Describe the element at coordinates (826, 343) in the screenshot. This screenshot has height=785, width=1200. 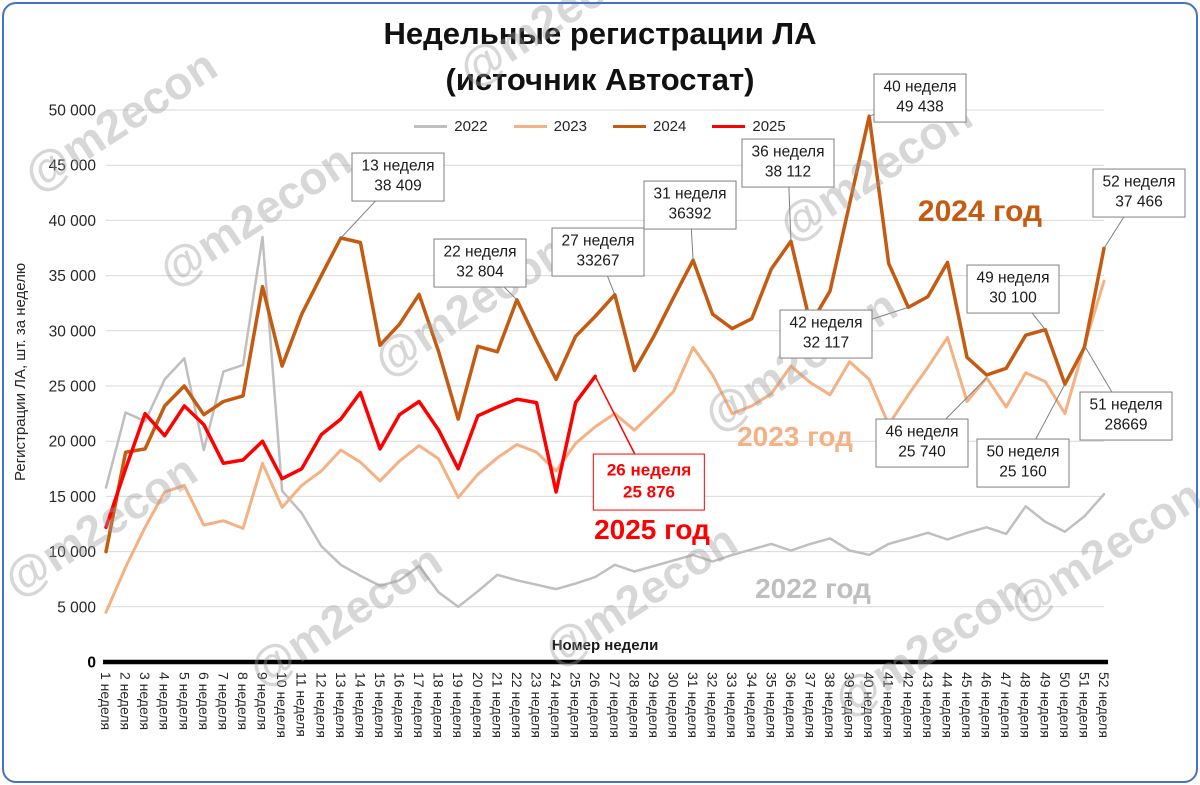
I see `annotation-line: 32 117` at that location.